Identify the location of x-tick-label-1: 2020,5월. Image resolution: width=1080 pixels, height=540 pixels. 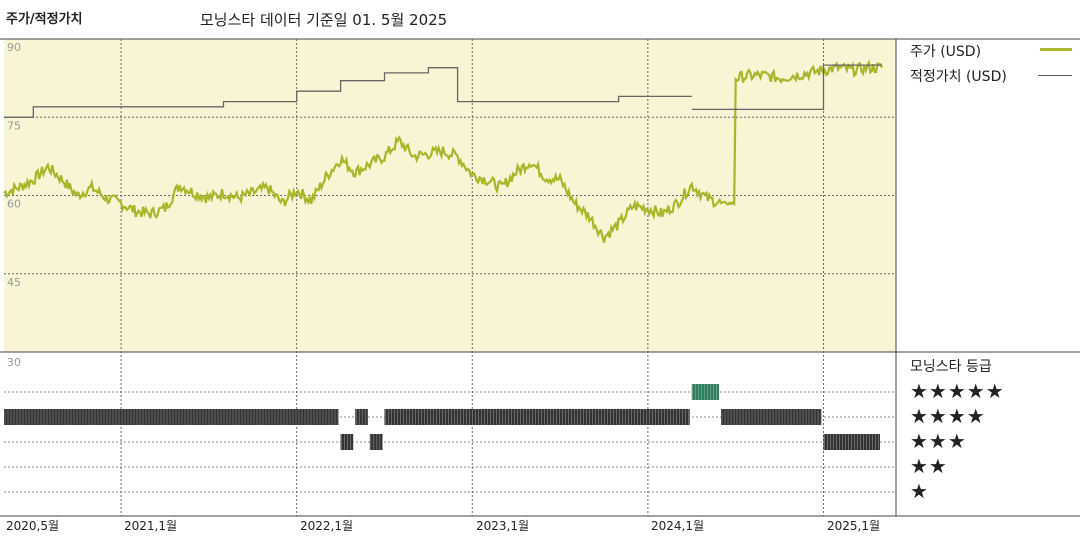
(32, 526).